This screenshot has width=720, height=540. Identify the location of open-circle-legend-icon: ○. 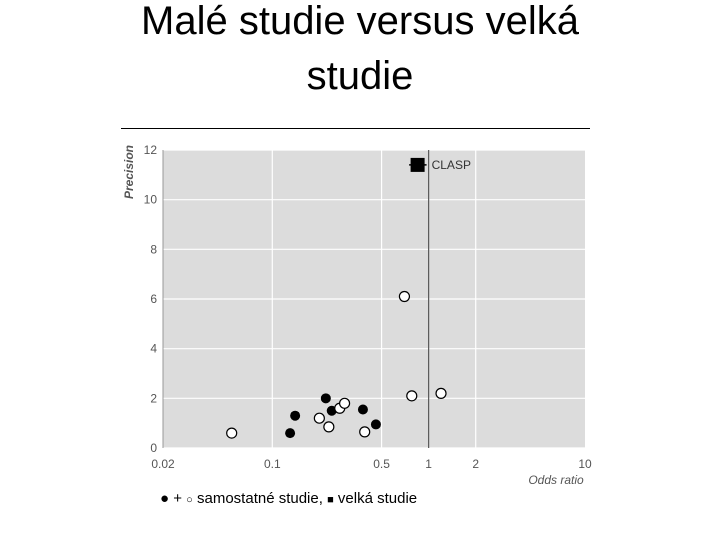
(189, 500).